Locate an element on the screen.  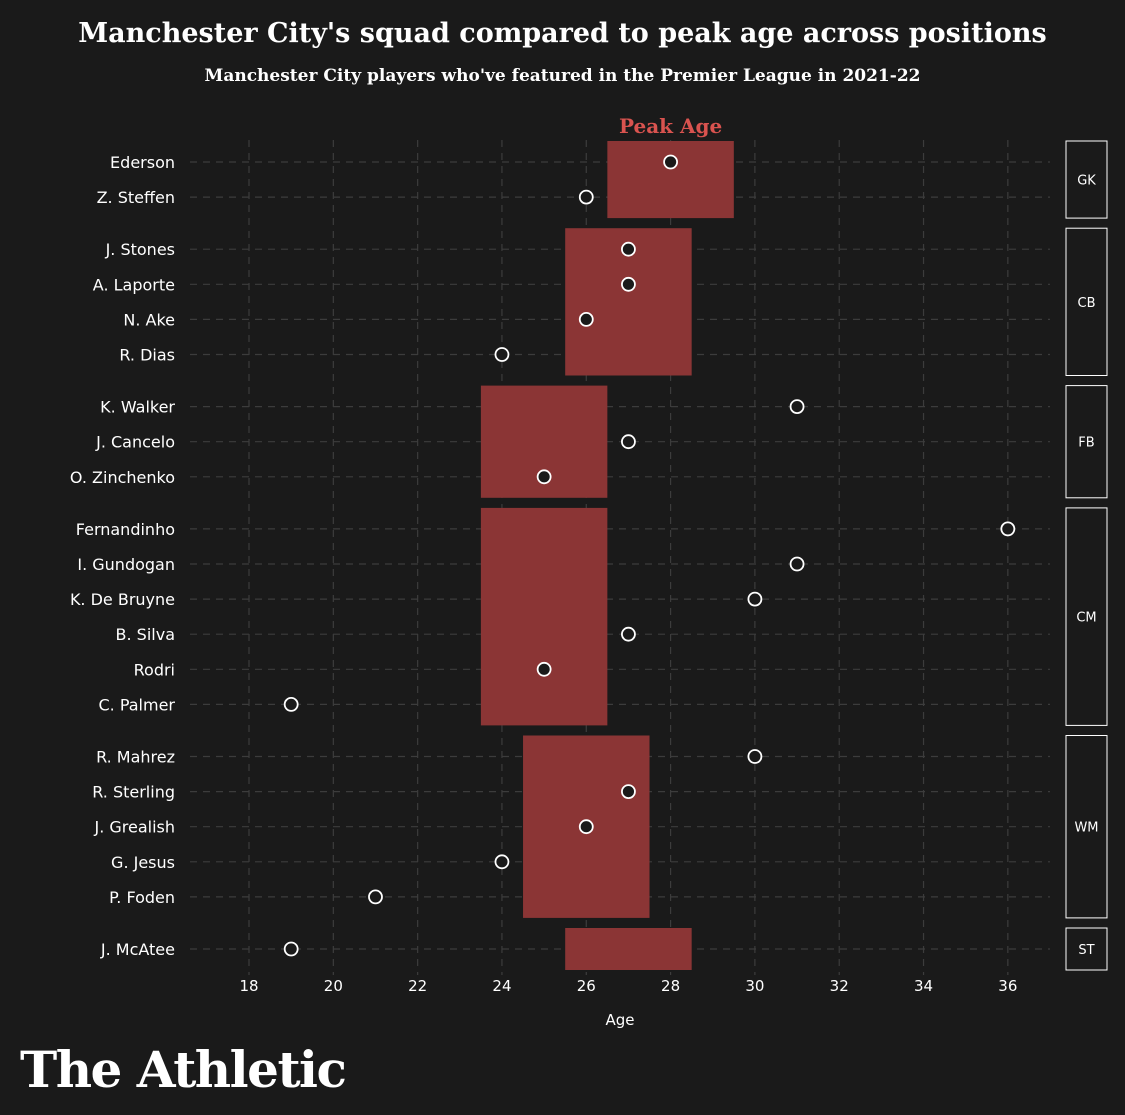
x-tick-label: 26 is located at coordinates (586, 986).